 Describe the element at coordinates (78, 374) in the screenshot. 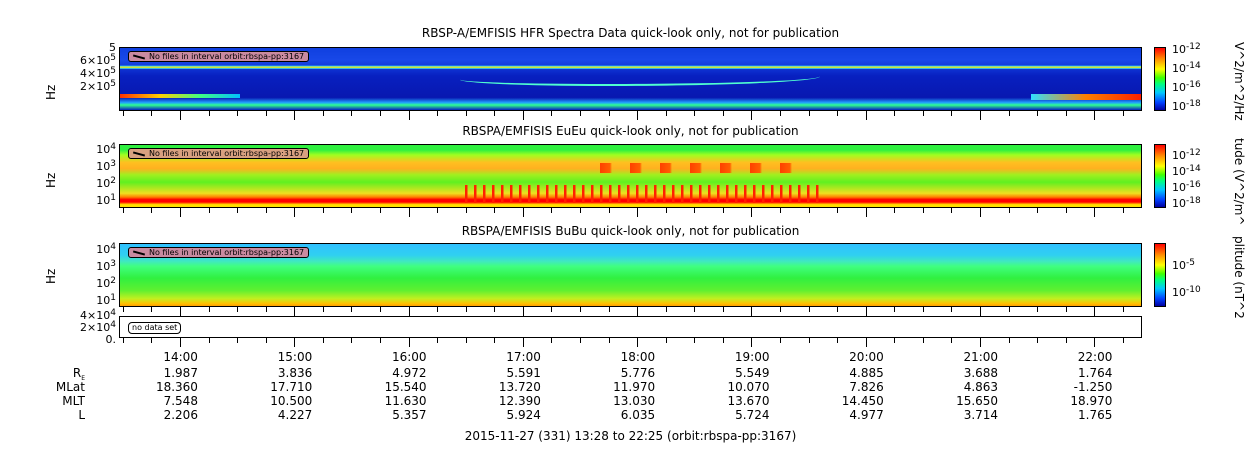

I see `ephem-row-label: RE` at that location.